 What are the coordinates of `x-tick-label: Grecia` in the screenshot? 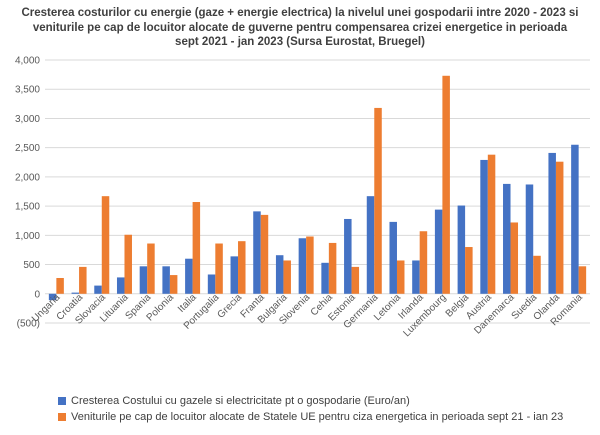 It's located at (230, 306).